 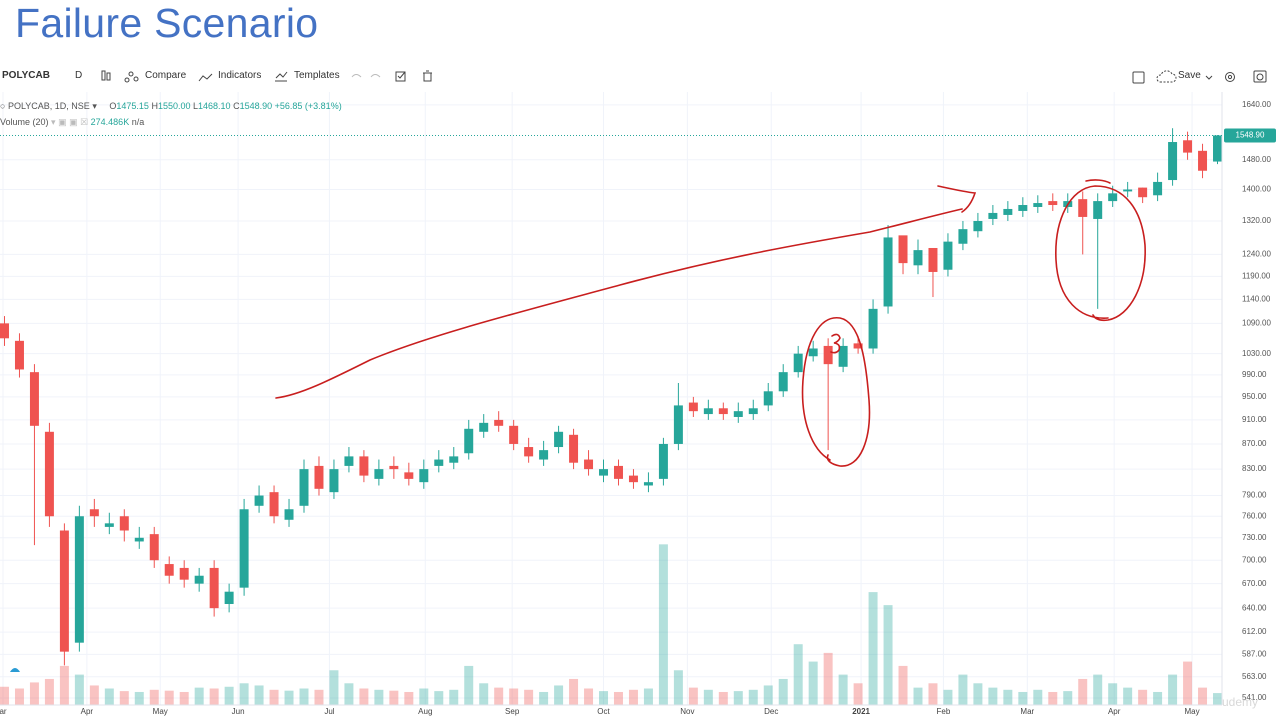 I want to click on candle-icon, so click(x=103, y=75).